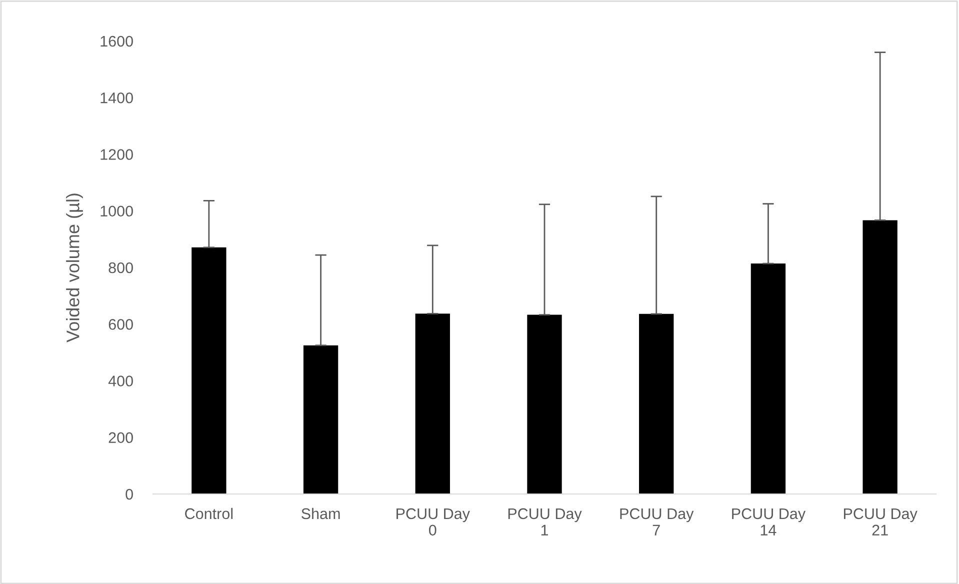 The width and height of the screenshot is (959, 584). I want to click on y-tick-label: 400, so click(120, 381).